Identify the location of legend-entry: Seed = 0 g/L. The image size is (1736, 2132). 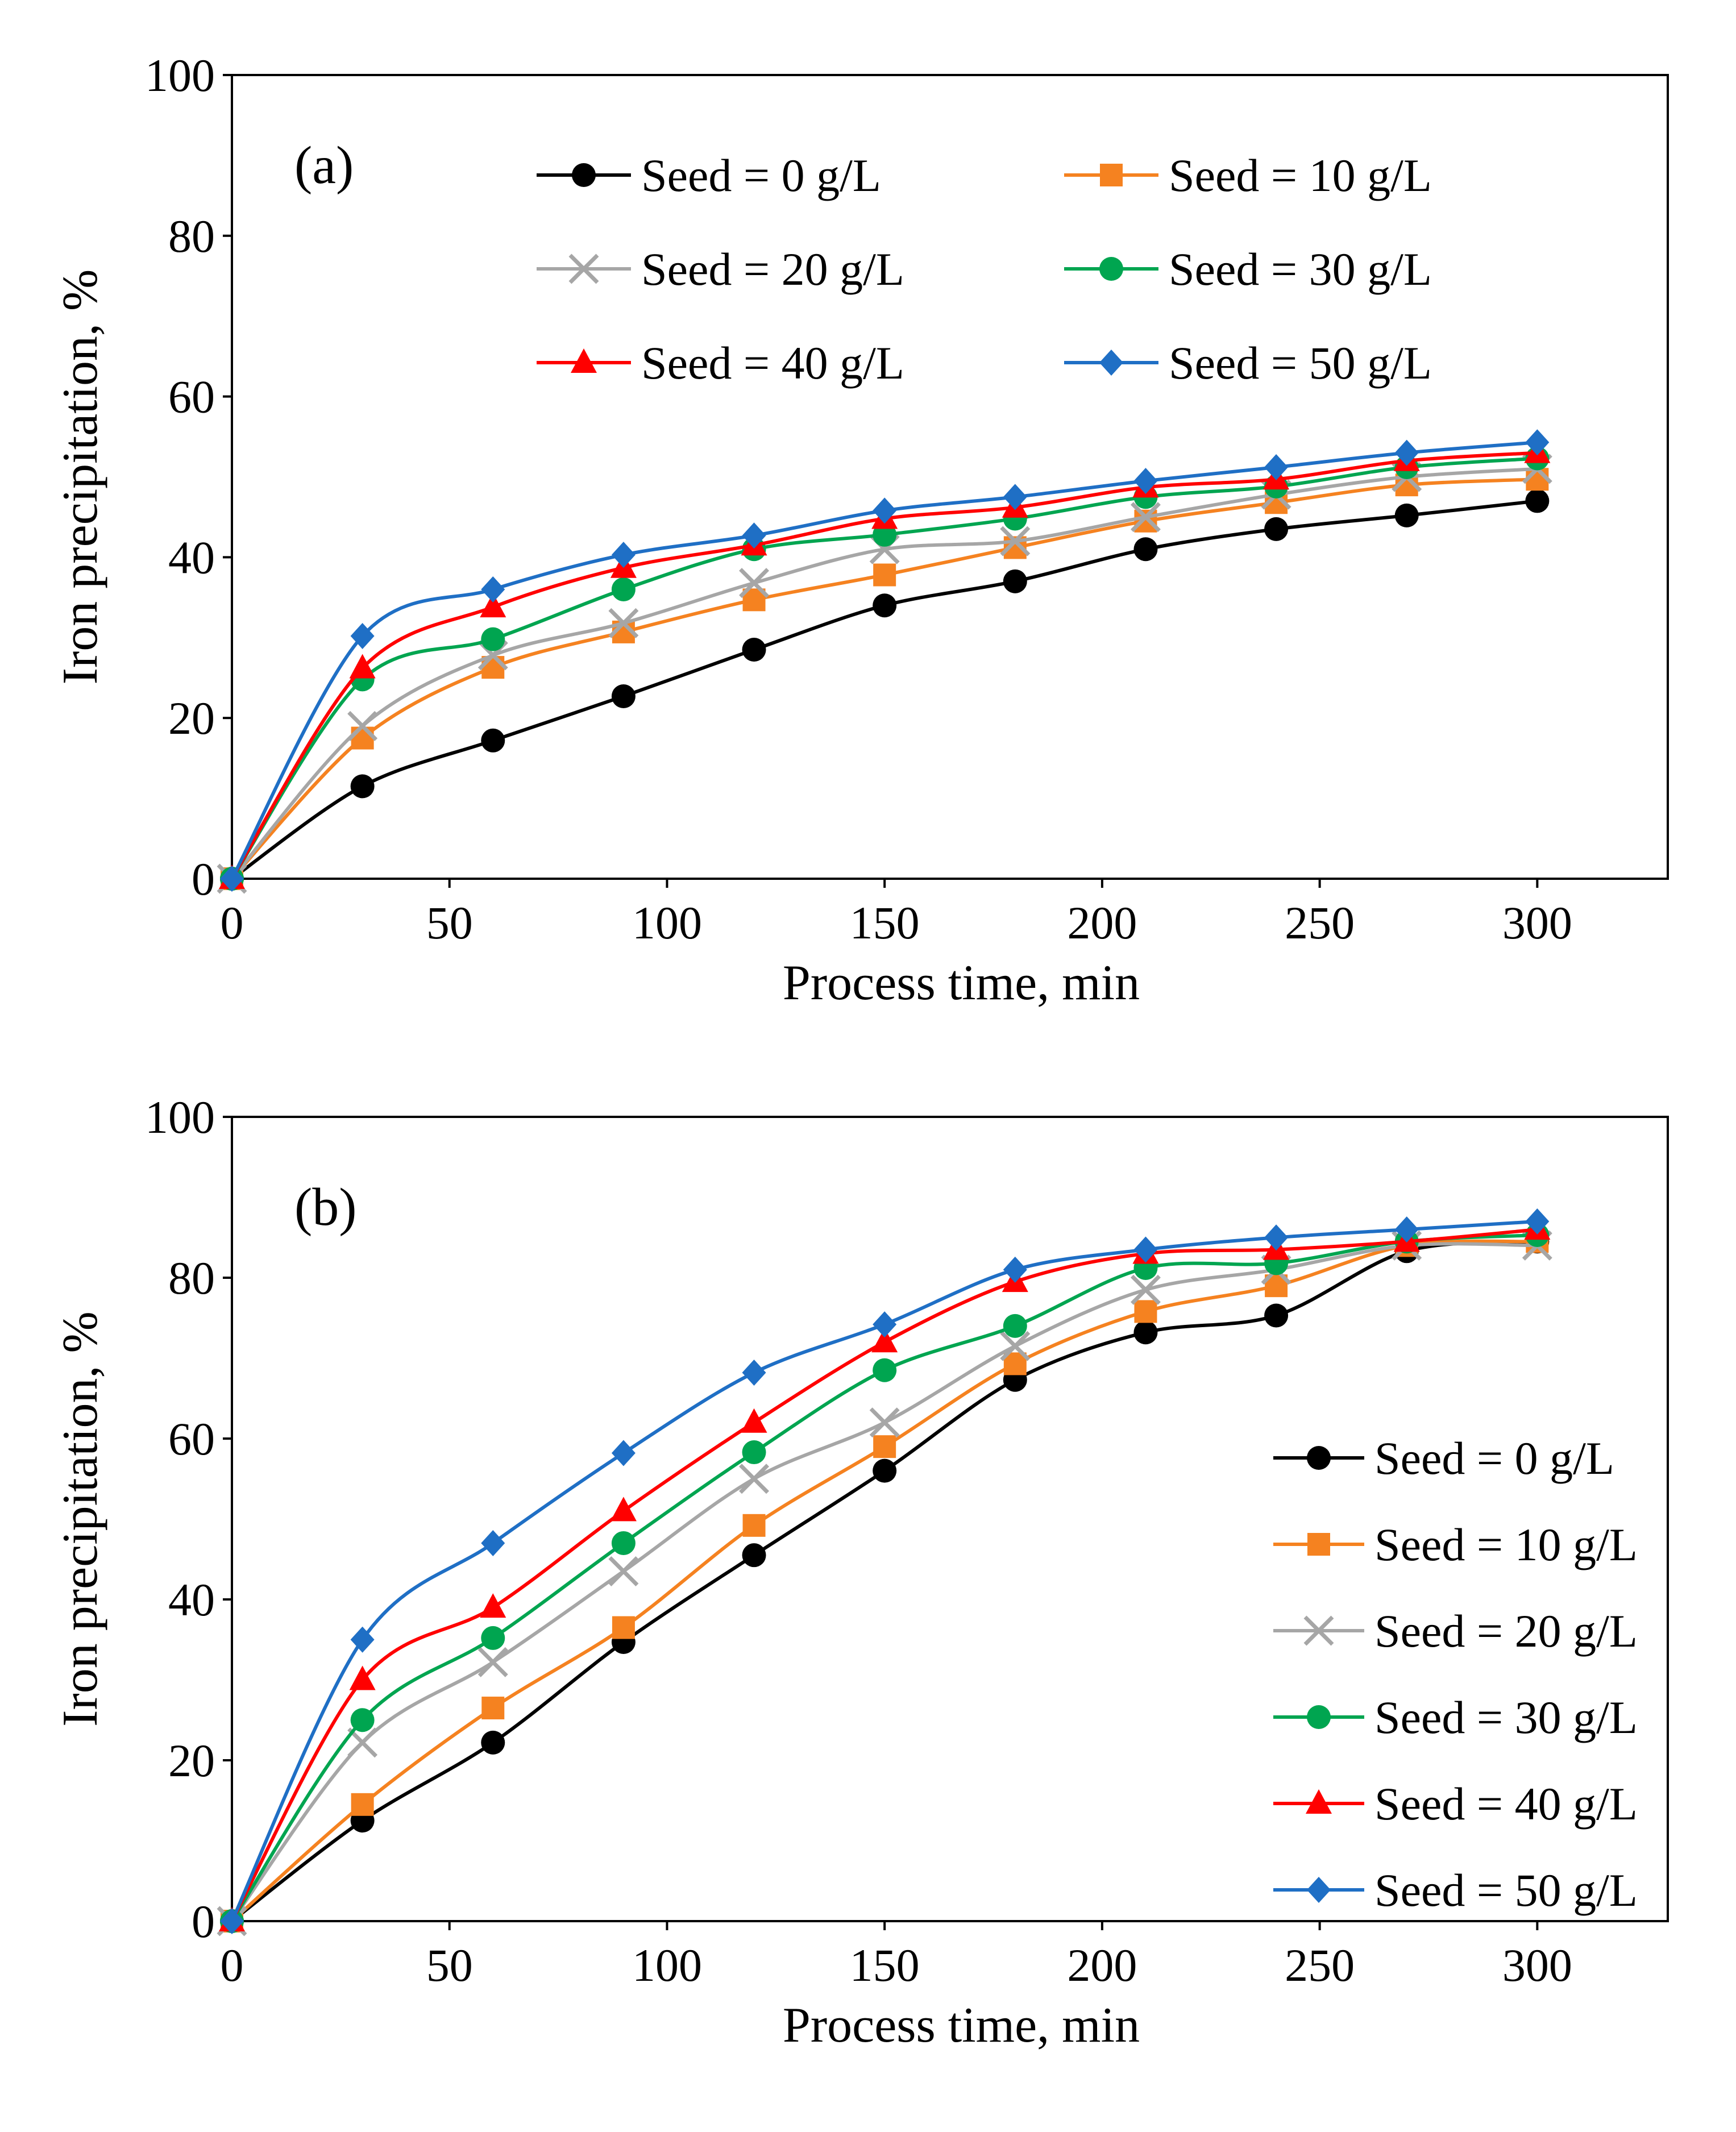
(709, 175).